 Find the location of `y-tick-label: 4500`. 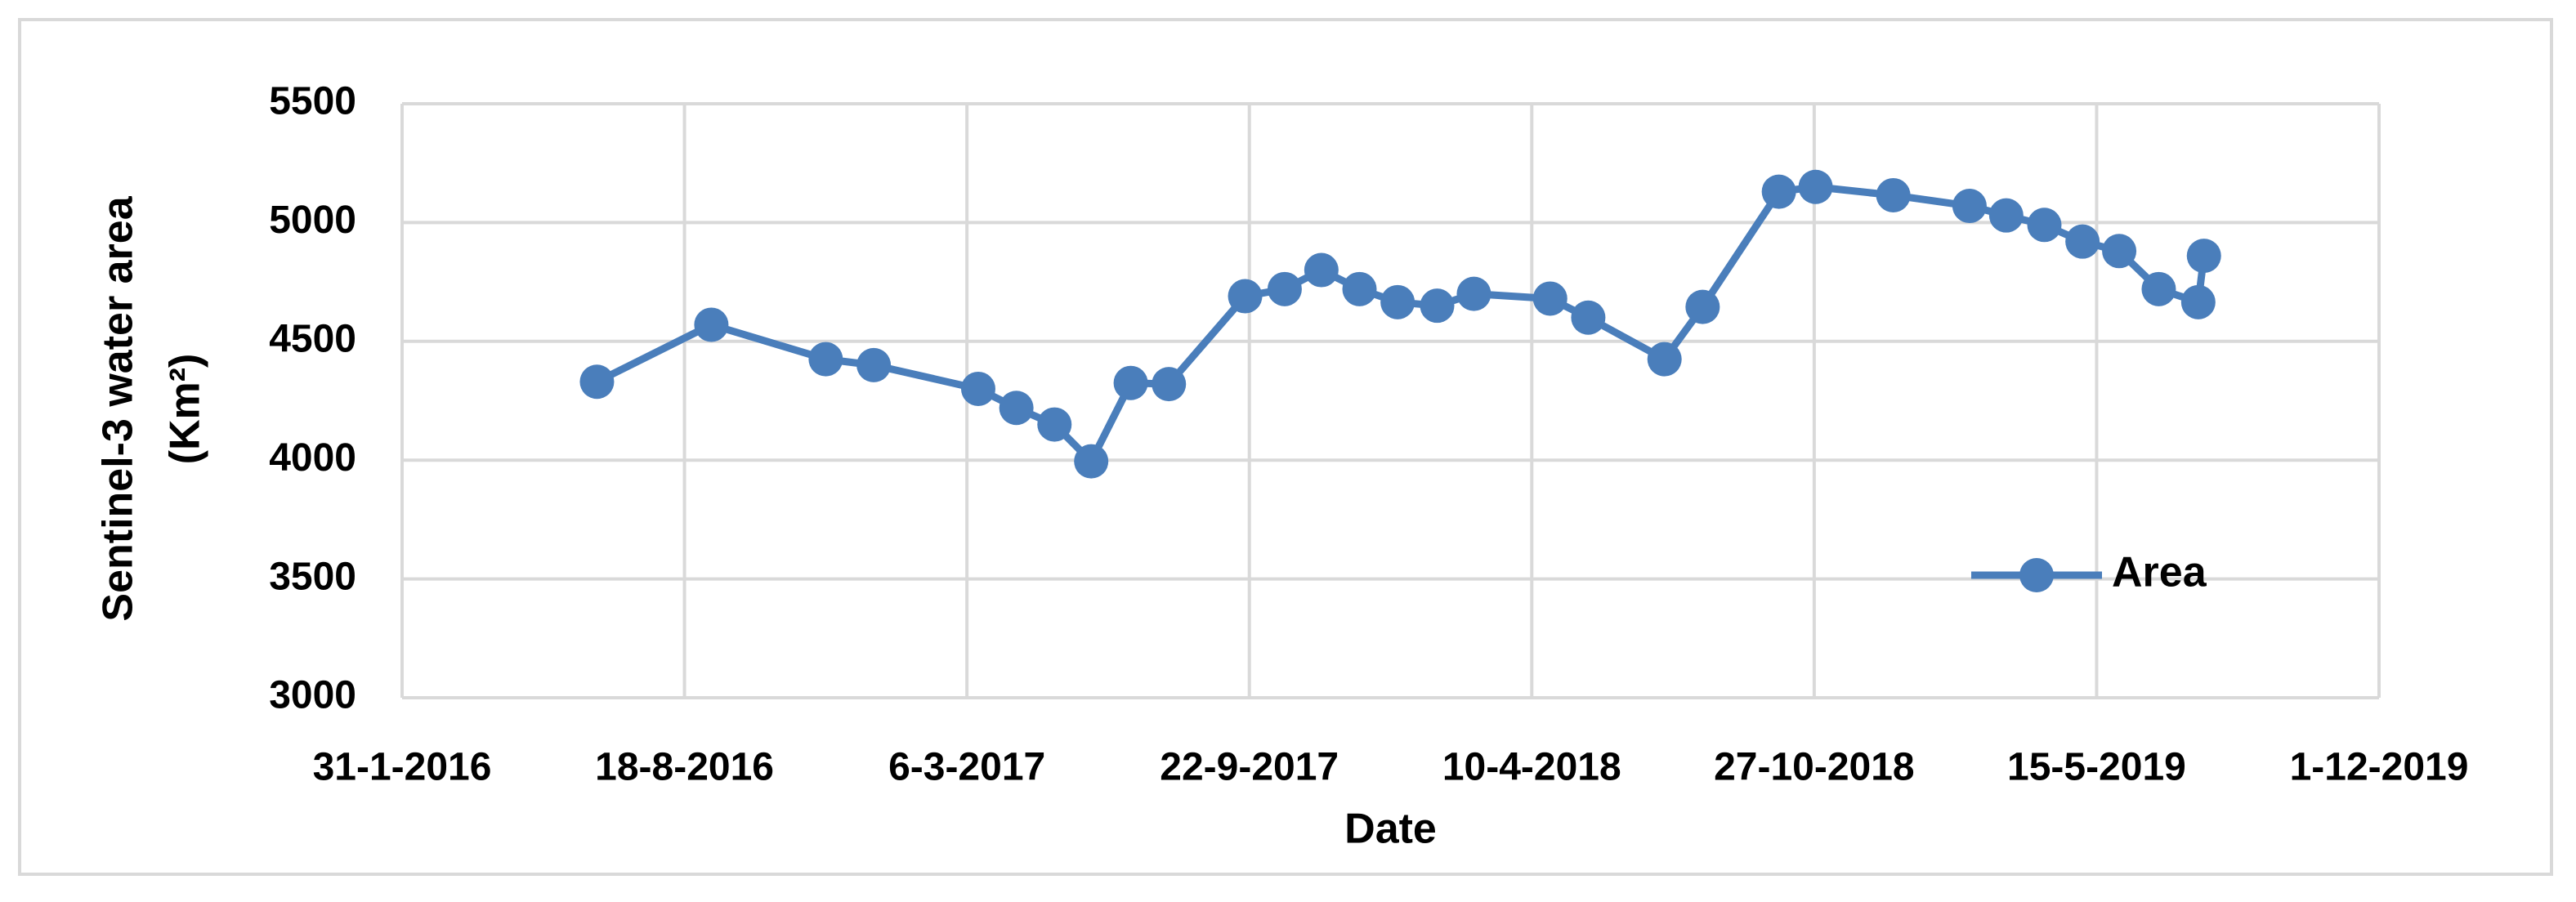

y-tick-label: 4500 is located at coordinates (312, 338).